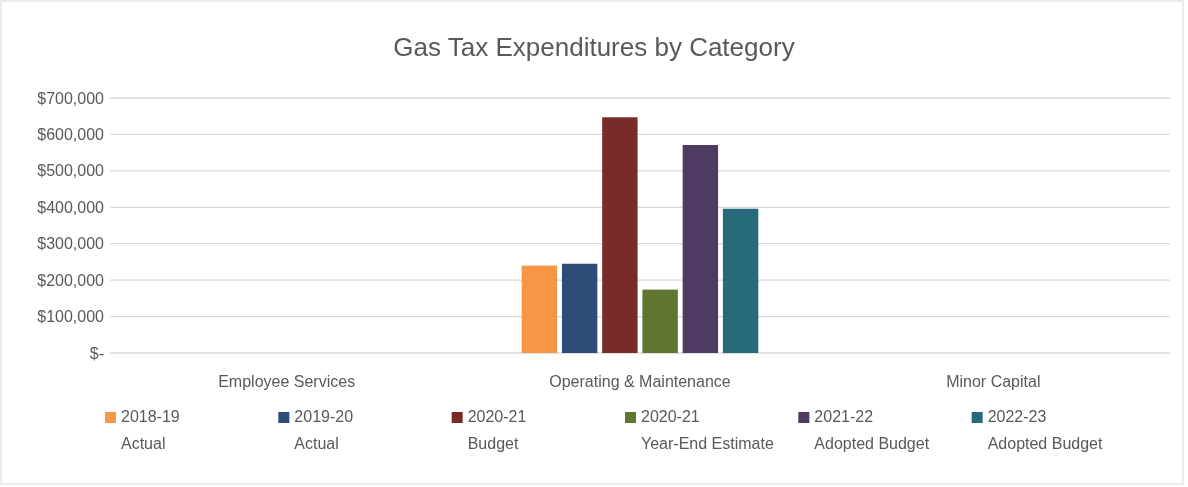 The width and height of the screenshot is (1188, 487). What do you see at coordinates (71, 244) in the screenshot?
I see `y-tick-label: $300,000` at bounding box center [71, 244].